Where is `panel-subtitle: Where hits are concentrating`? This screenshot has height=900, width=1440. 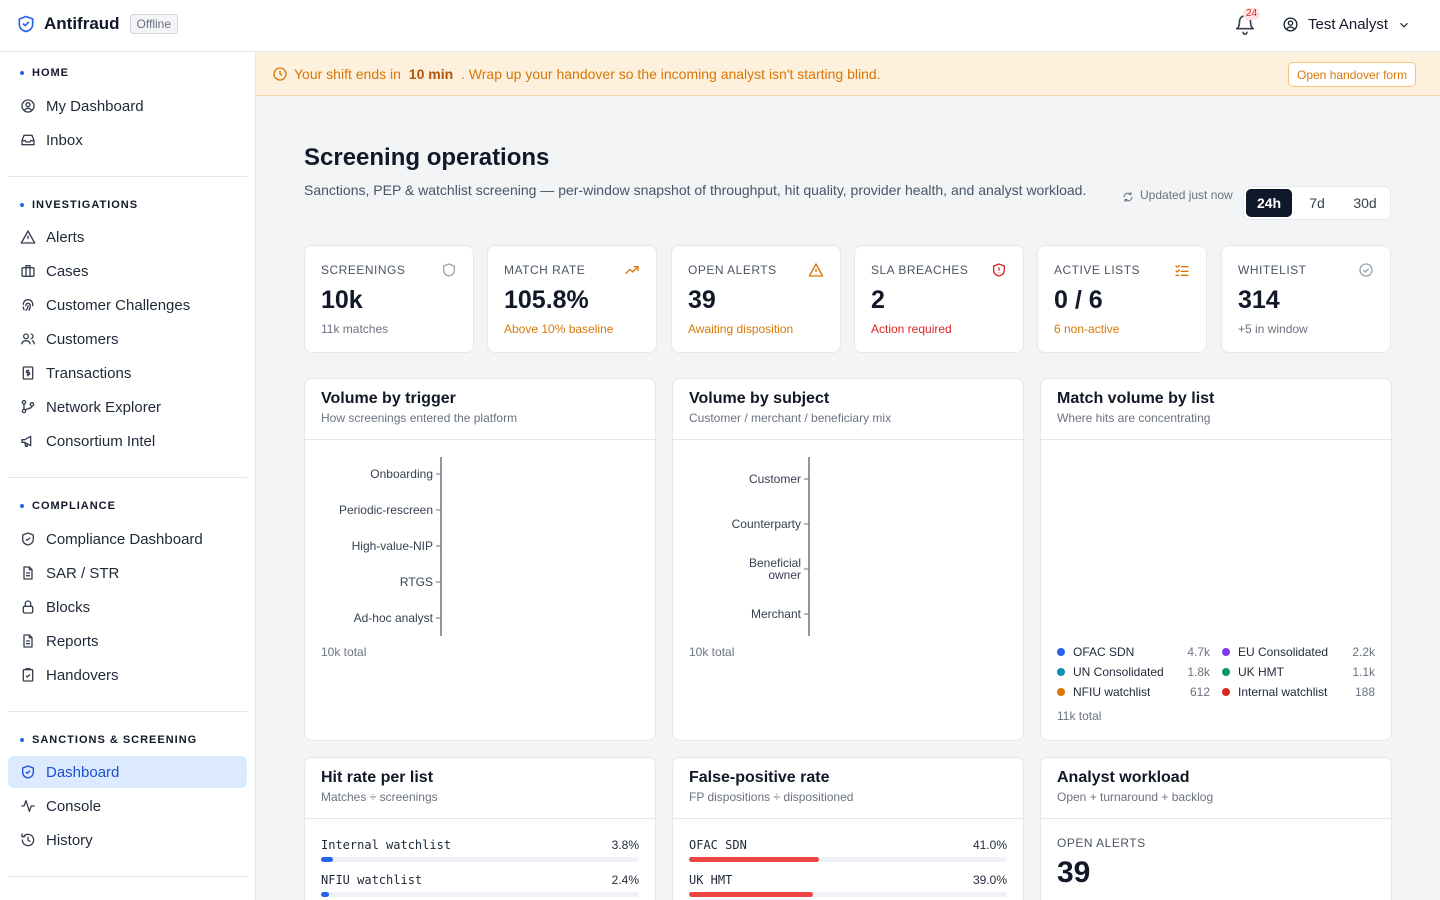
panel-subtitle: Where hits are concentrating is located at coordinates (1134, 418).